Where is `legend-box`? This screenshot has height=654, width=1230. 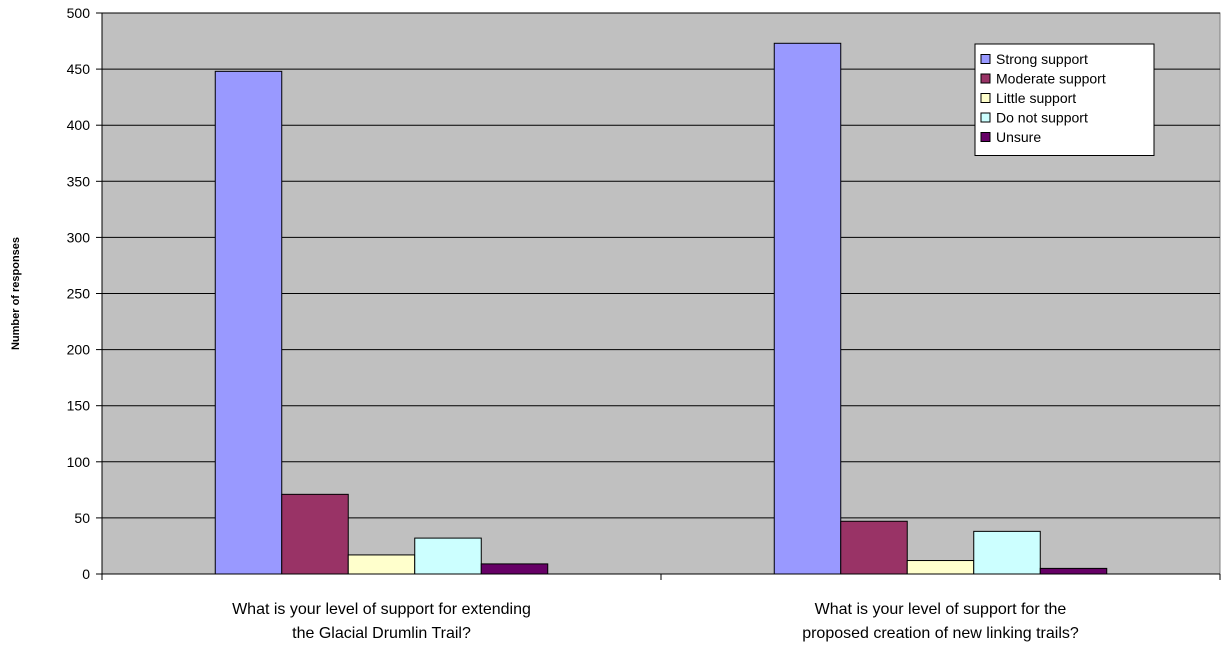 legend-box is located at coordinates (1064, 99).